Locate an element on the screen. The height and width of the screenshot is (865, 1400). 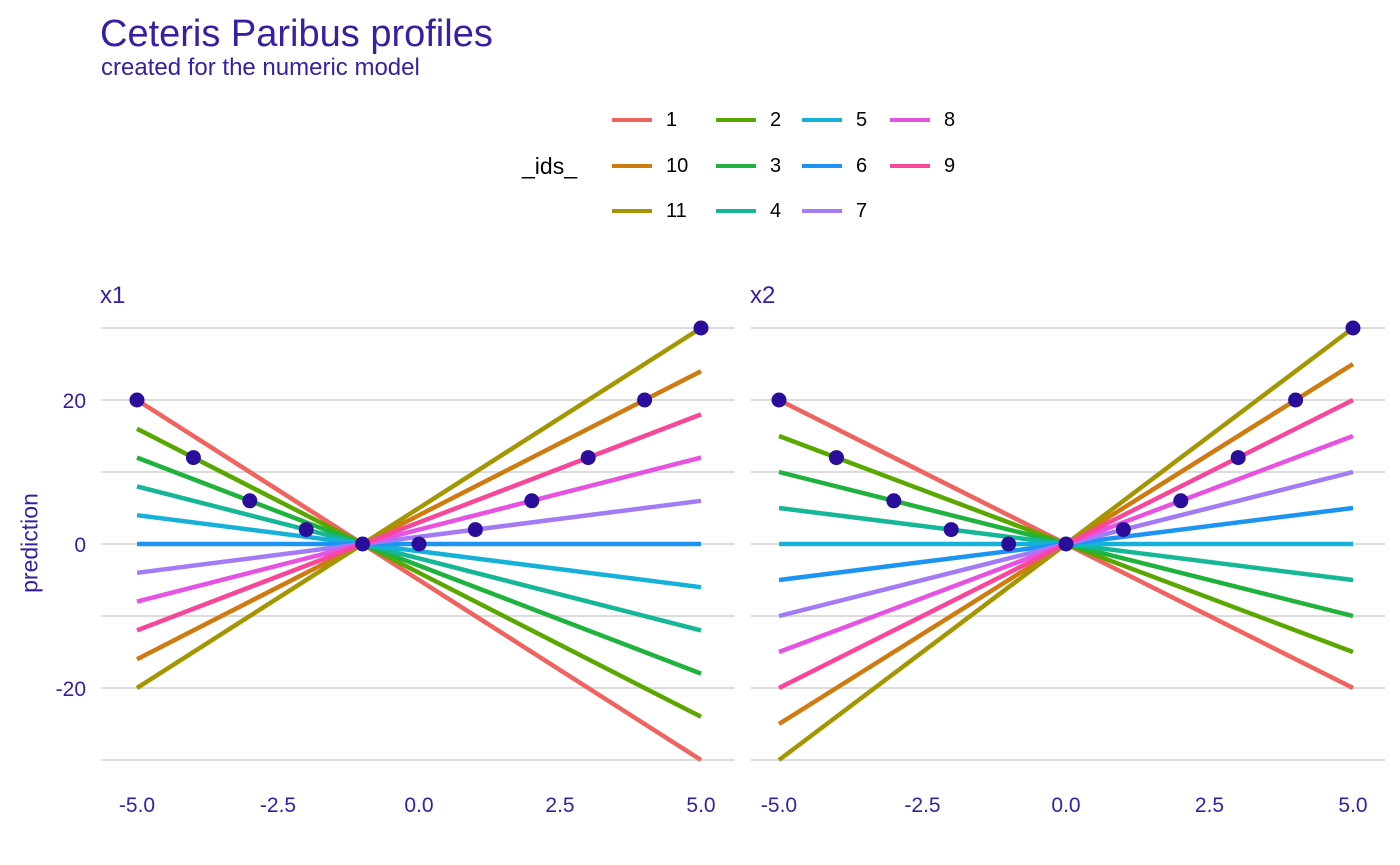
legend-item-6: 6 is located at coordinates (834, 166).